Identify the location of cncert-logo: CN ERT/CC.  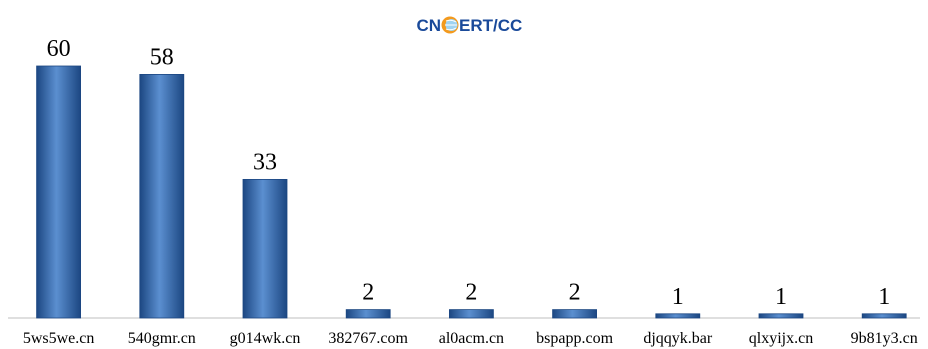
(469, 25).